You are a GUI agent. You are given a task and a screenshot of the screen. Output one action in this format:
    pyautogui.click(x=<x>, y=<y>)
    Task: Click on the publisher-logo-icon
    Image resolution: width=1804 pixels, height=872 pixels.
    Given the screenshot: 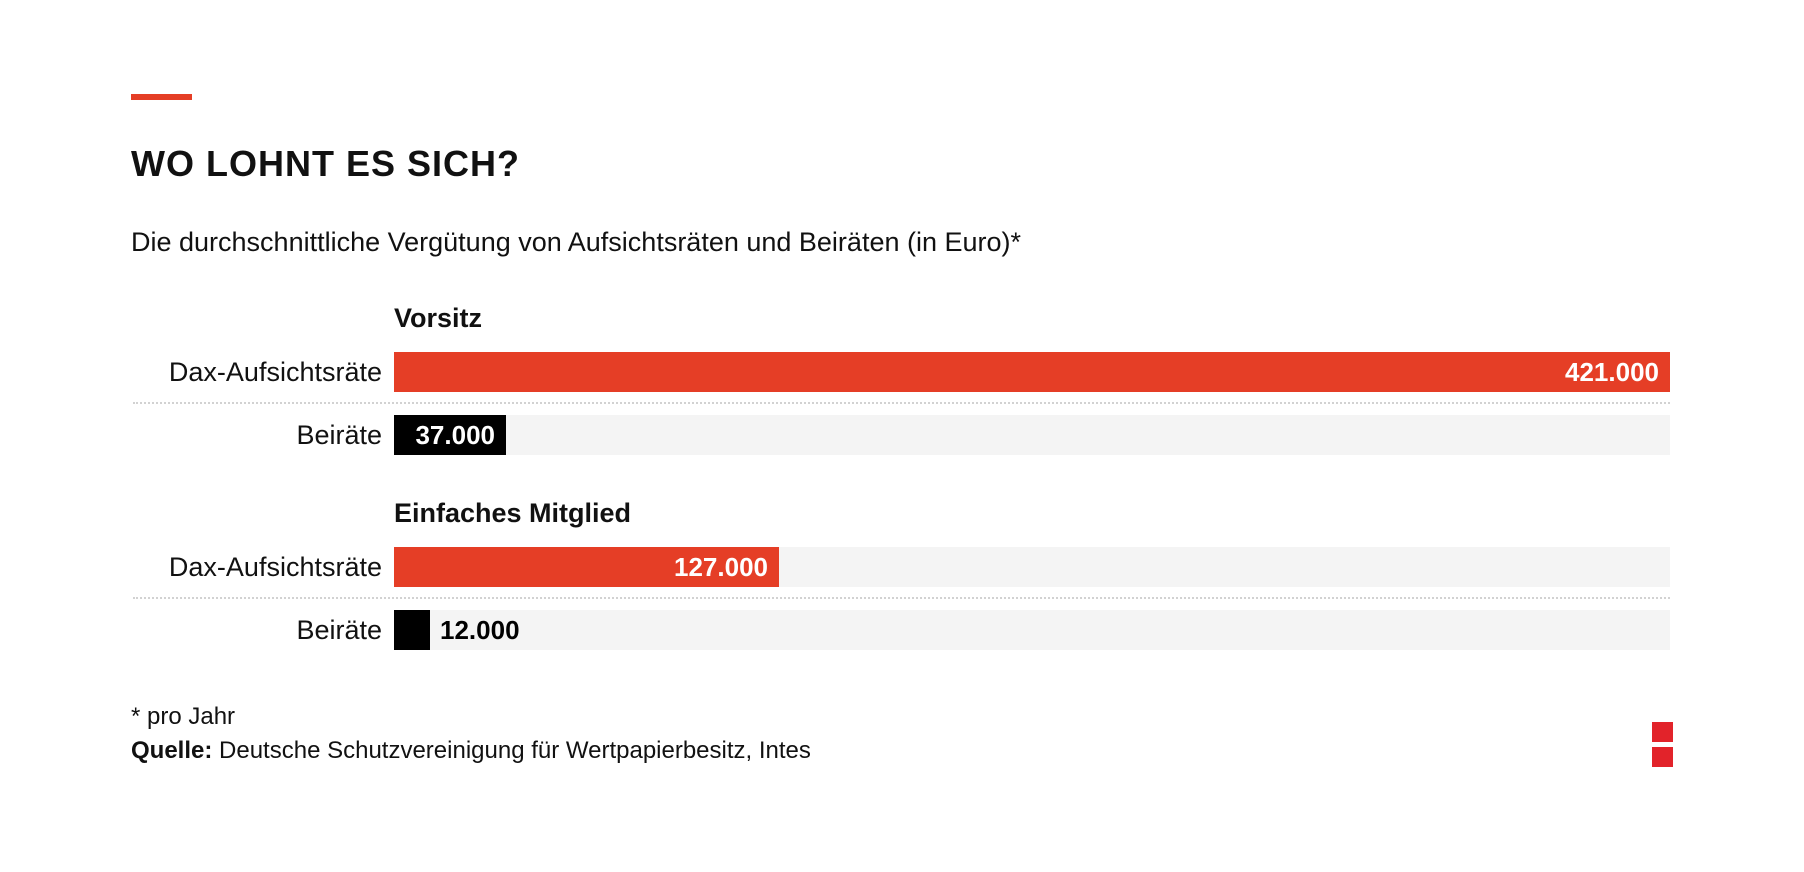 What is the action you would take?
    pyautogui.click(x=1662, y=744)
    